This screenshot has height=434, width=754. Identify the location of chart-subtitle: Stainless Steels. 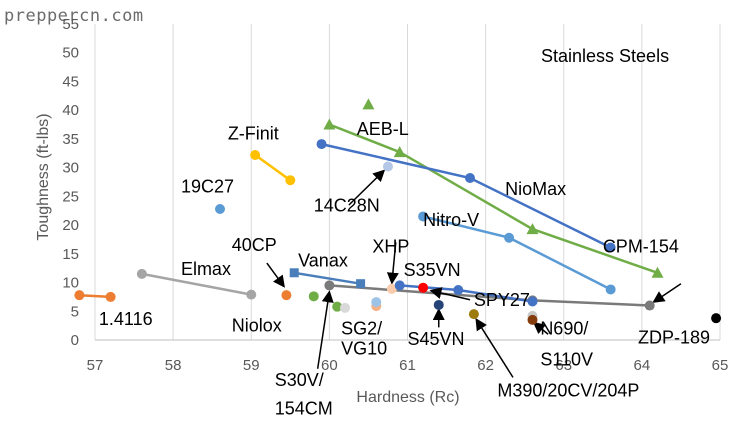
(605, 56).